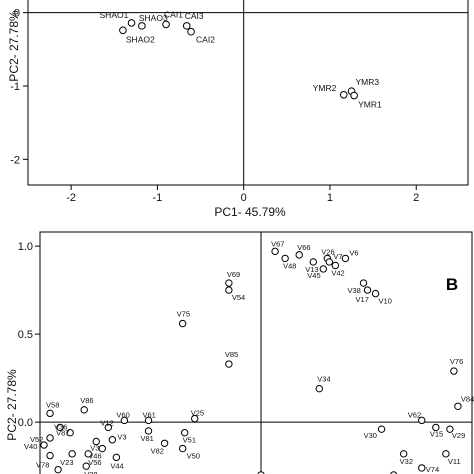 This screenshot has height=474, width=474. I want to click on panel-b-point-label: V85, so click(231, 354).